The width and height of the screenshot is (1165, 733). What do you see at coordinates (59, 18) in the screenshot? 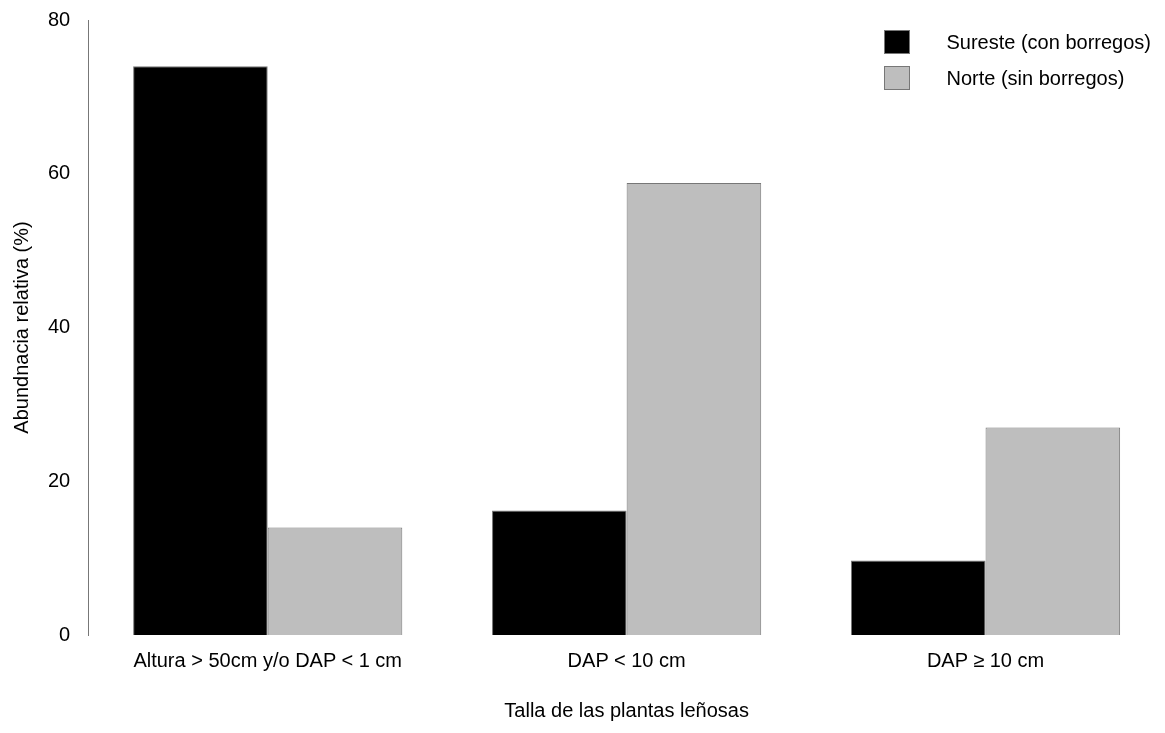
I see `y-tick-label: 80` at bounding box center [59, 18].